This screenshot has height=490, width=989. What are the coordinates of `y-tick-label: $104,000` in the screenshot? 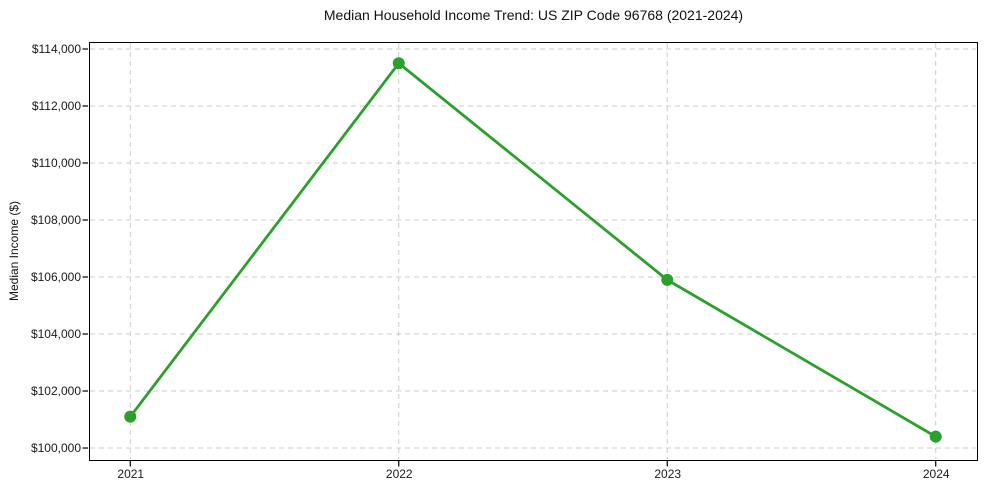 It's located at (55, 334).